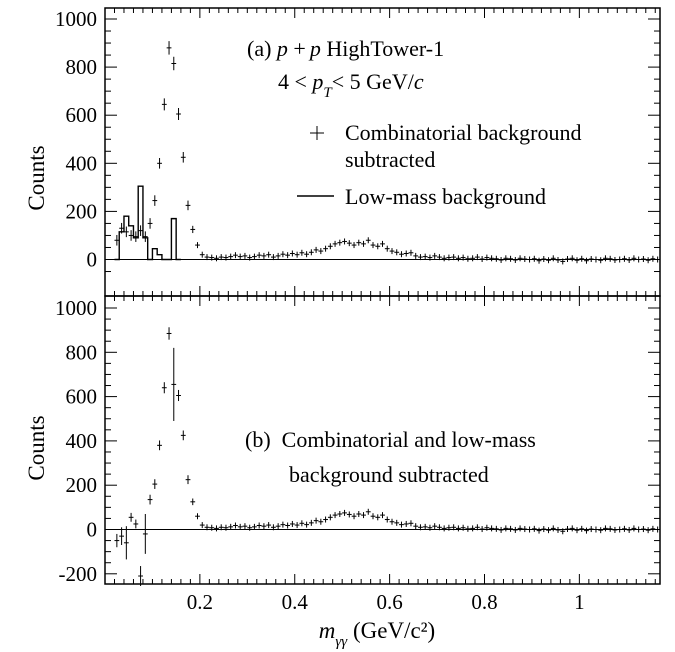  What do you see at coordinates (147, 223) in the screenshot?
I see `low-mass-histogram` at bounding box center [147, 223].